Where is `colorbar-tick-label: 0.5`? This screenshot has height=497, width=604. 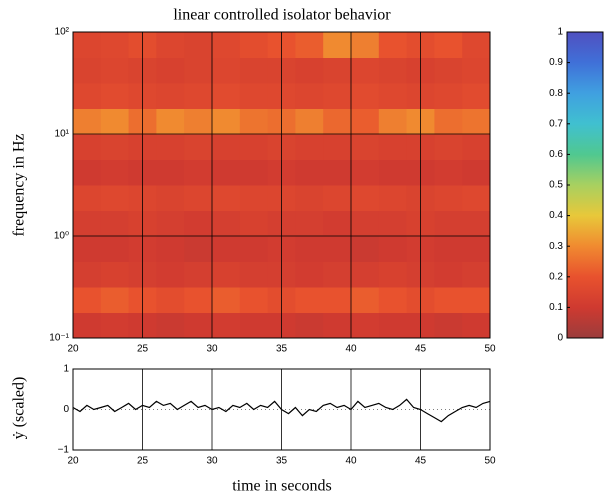 colorbar-tick-label: 0.5 is located at coordinates (556, 185).